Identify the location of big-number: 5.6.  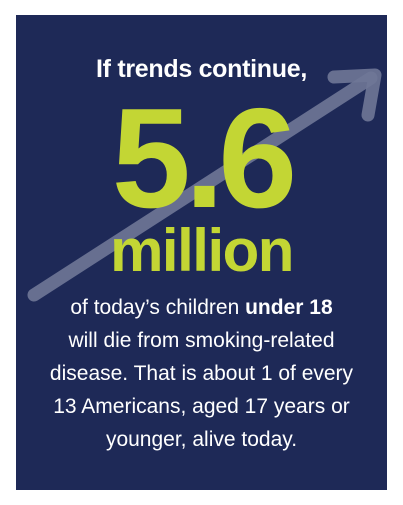
(204, 158).